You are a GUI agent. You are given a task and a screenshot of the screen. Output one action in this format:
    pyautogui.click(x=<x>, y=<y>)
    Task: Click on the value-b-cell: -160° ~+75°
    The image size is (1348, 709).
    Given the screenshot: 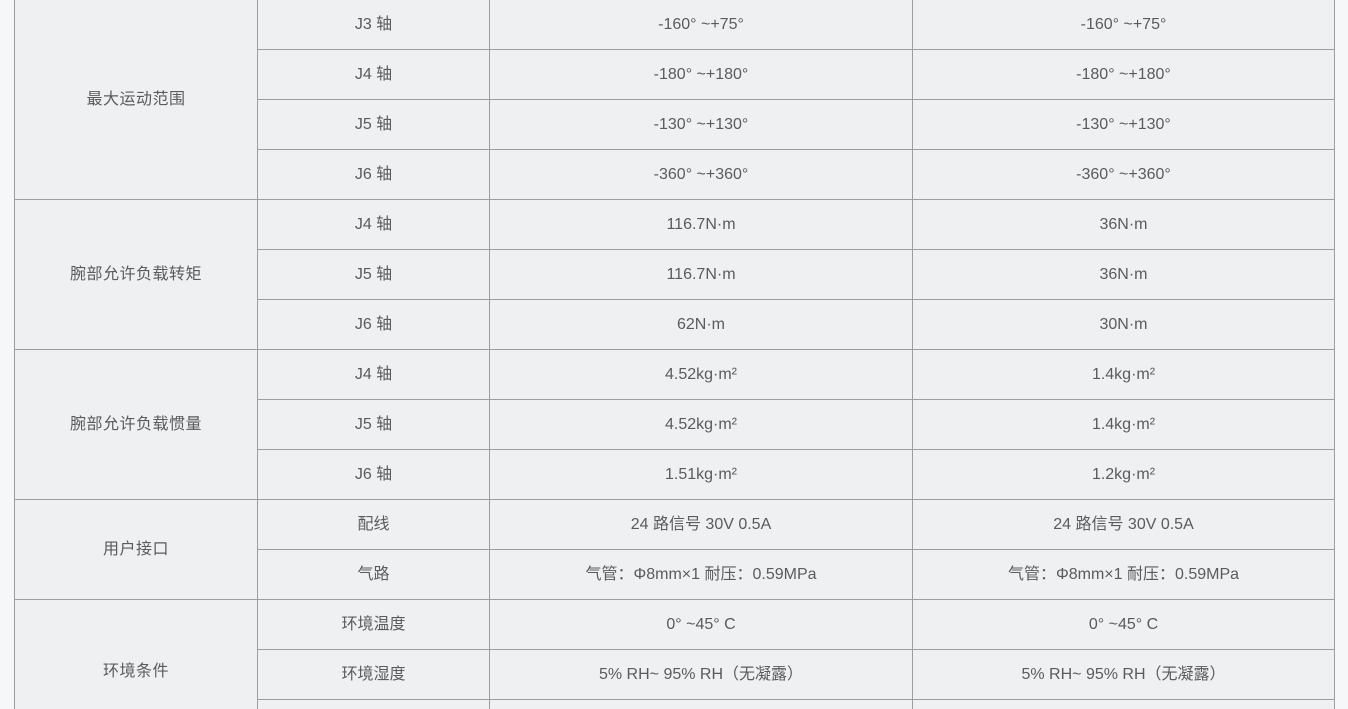 What is the action you would take?
    pyautogui.click(x=1123, y=25)
    